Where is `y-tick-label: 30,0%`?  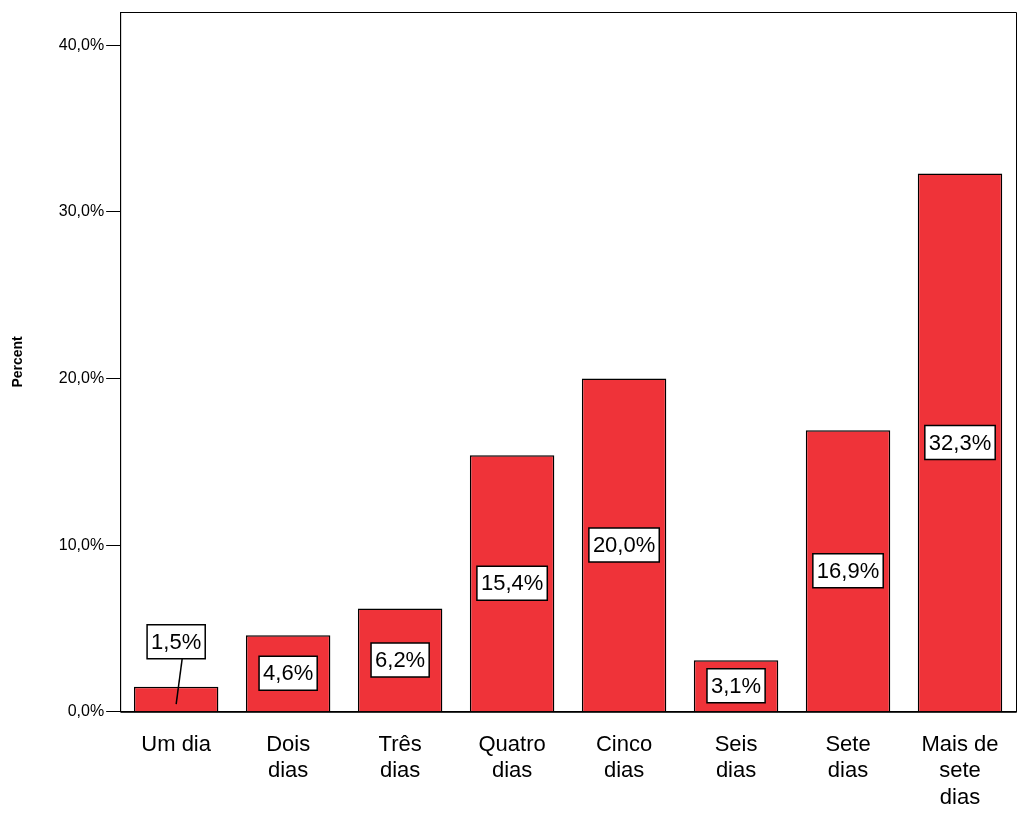 y-tick-label: 30,0% is located at coordinates (81, 211).